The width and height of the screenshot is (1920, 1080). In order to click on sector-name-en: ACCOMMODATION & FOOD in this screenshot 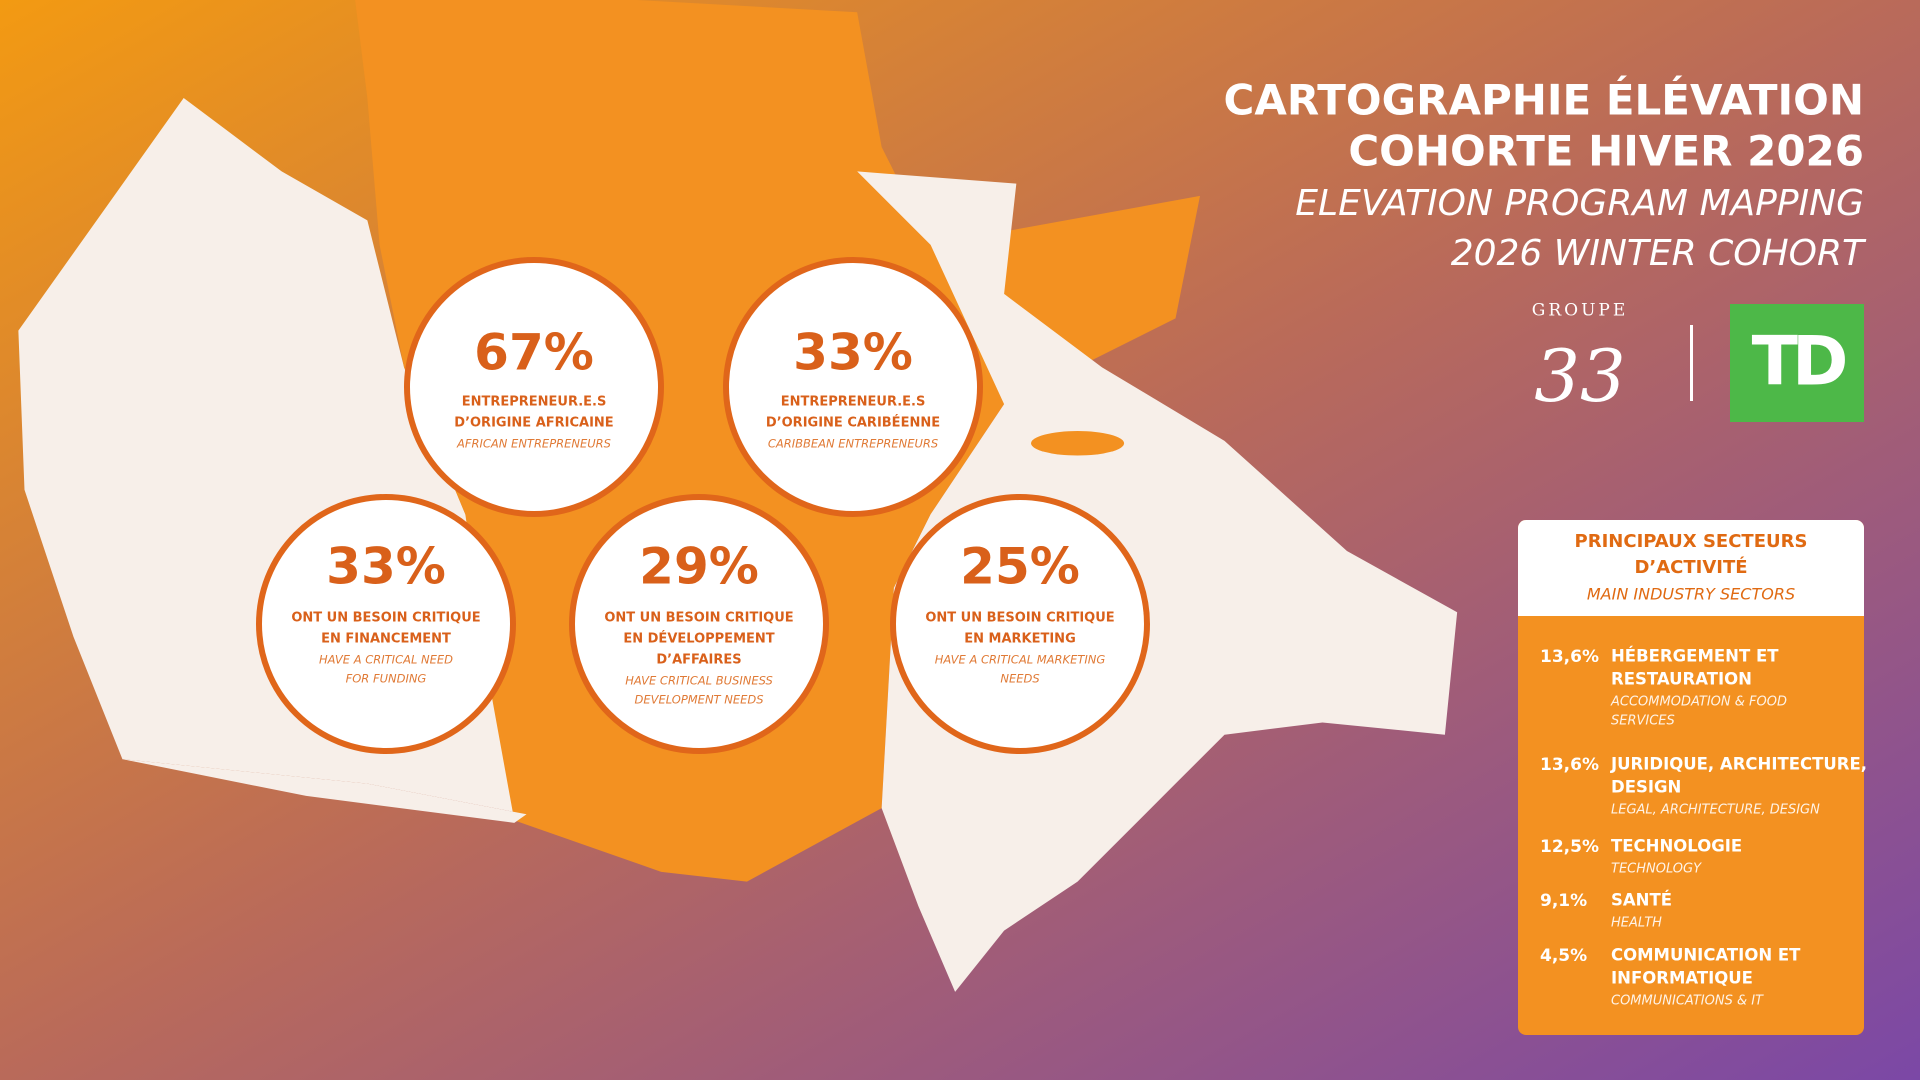, I will do `click(1698, 702)`.